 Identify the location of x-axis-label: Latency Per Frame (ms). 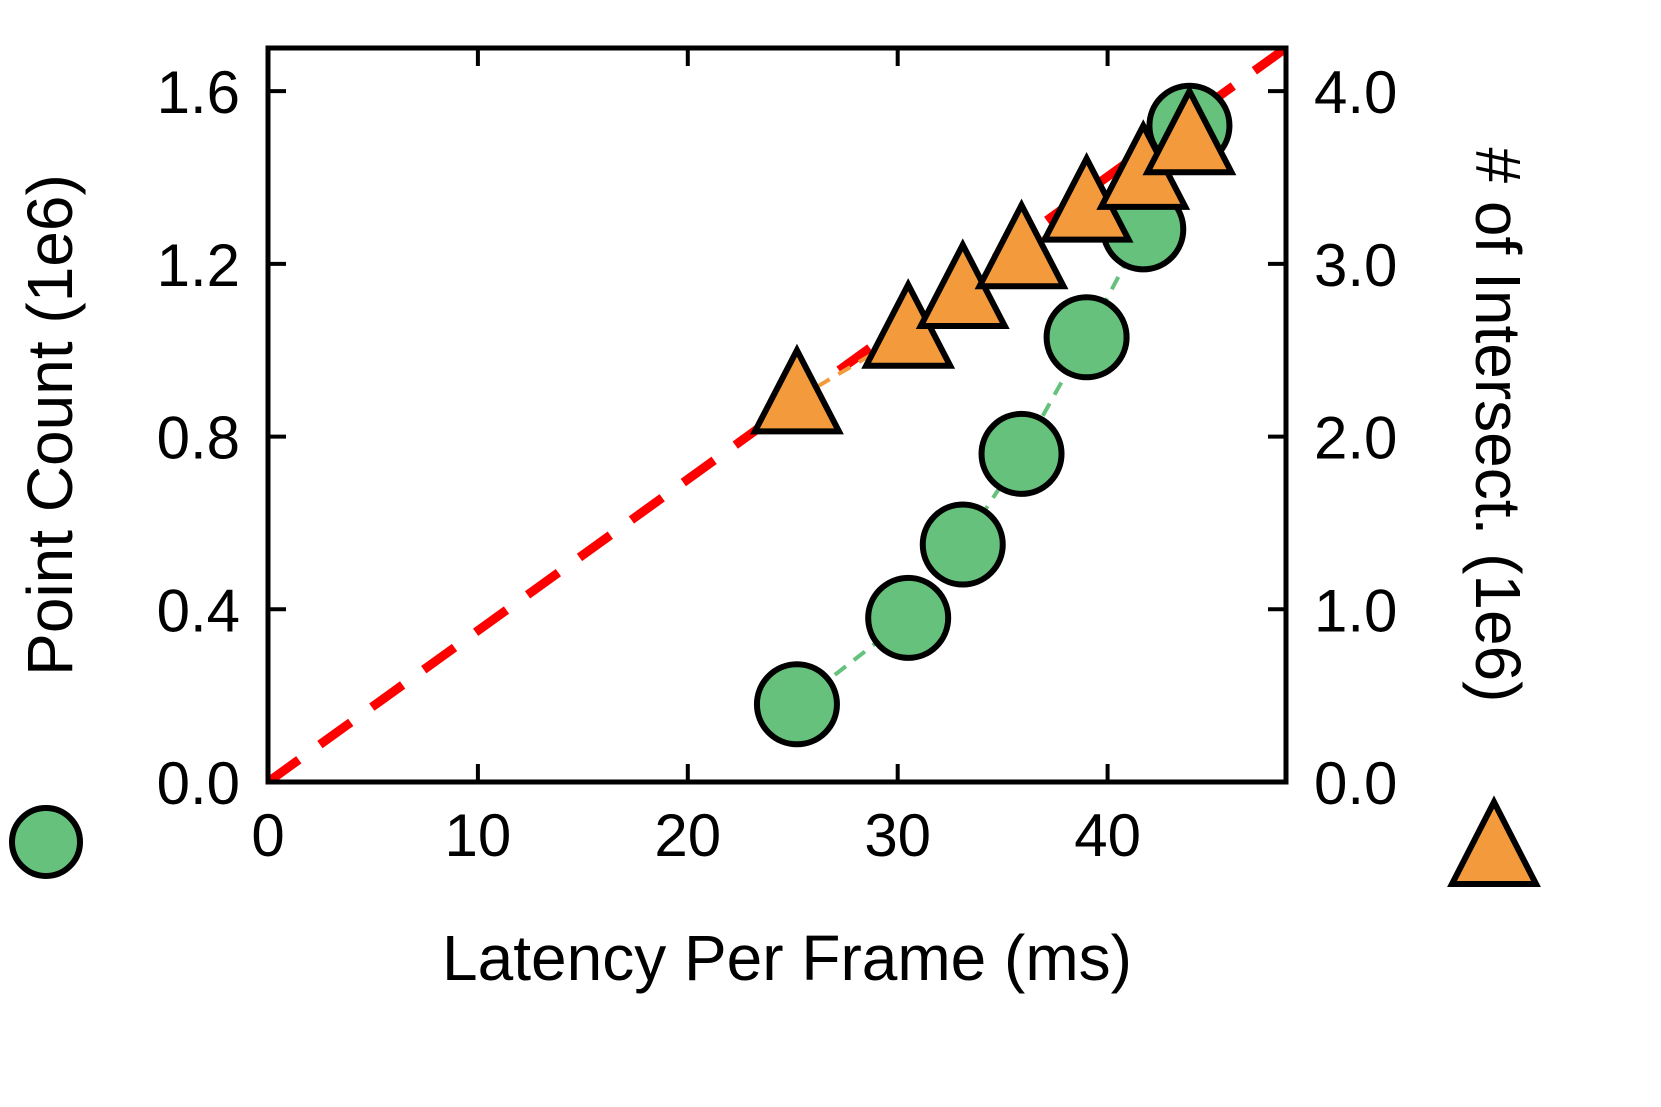
(787, 958).